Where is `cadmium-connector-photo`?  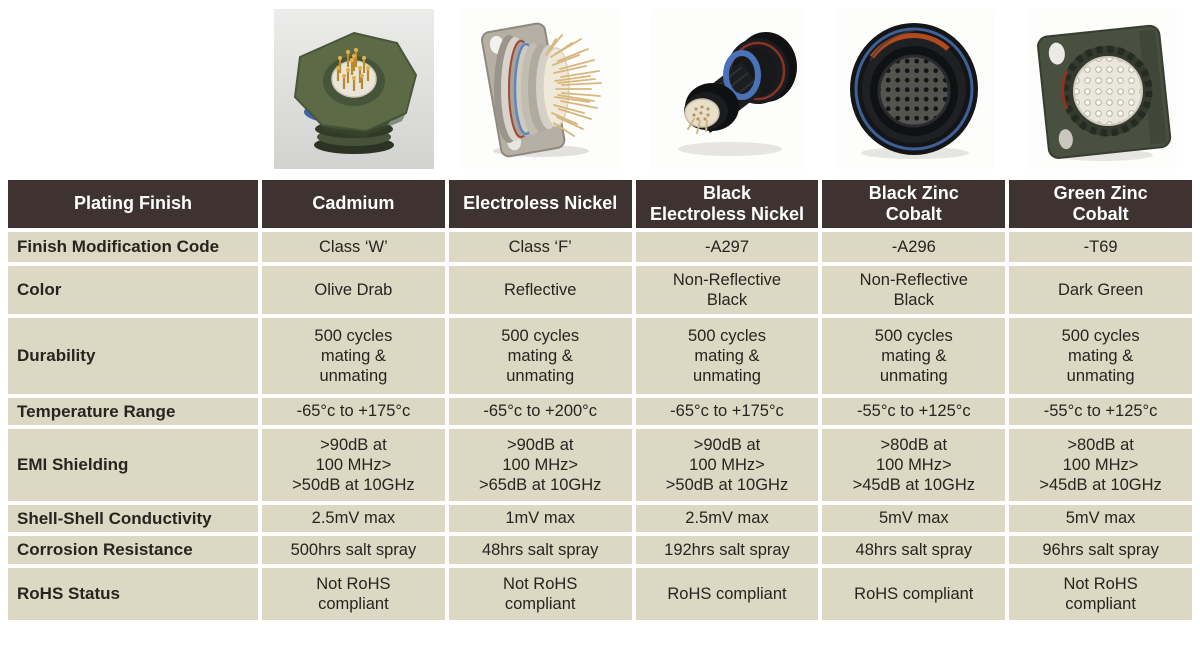
cadmium-connector-photo is located at coordinates (354, 89).